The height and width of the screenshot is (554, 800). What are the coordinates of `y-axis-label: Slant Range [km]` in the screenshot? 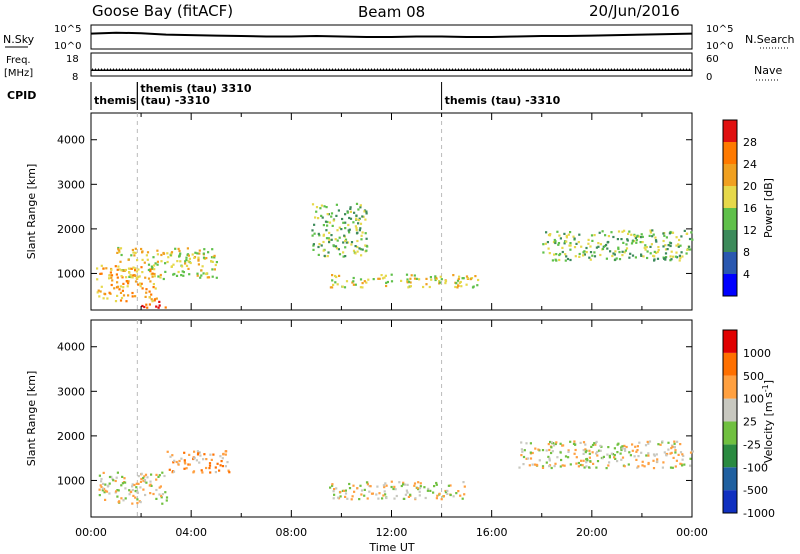 It's located at (31, 419).